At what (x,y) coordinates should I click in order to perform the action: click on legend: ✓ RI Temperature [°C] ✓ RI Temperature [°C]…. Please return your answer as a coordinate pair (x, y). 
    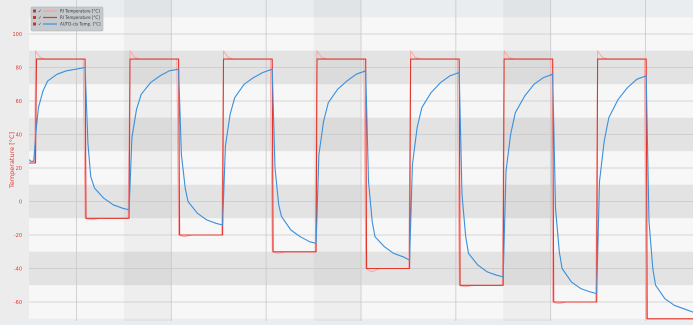
    Looking at the image, I should click on (67, 19).